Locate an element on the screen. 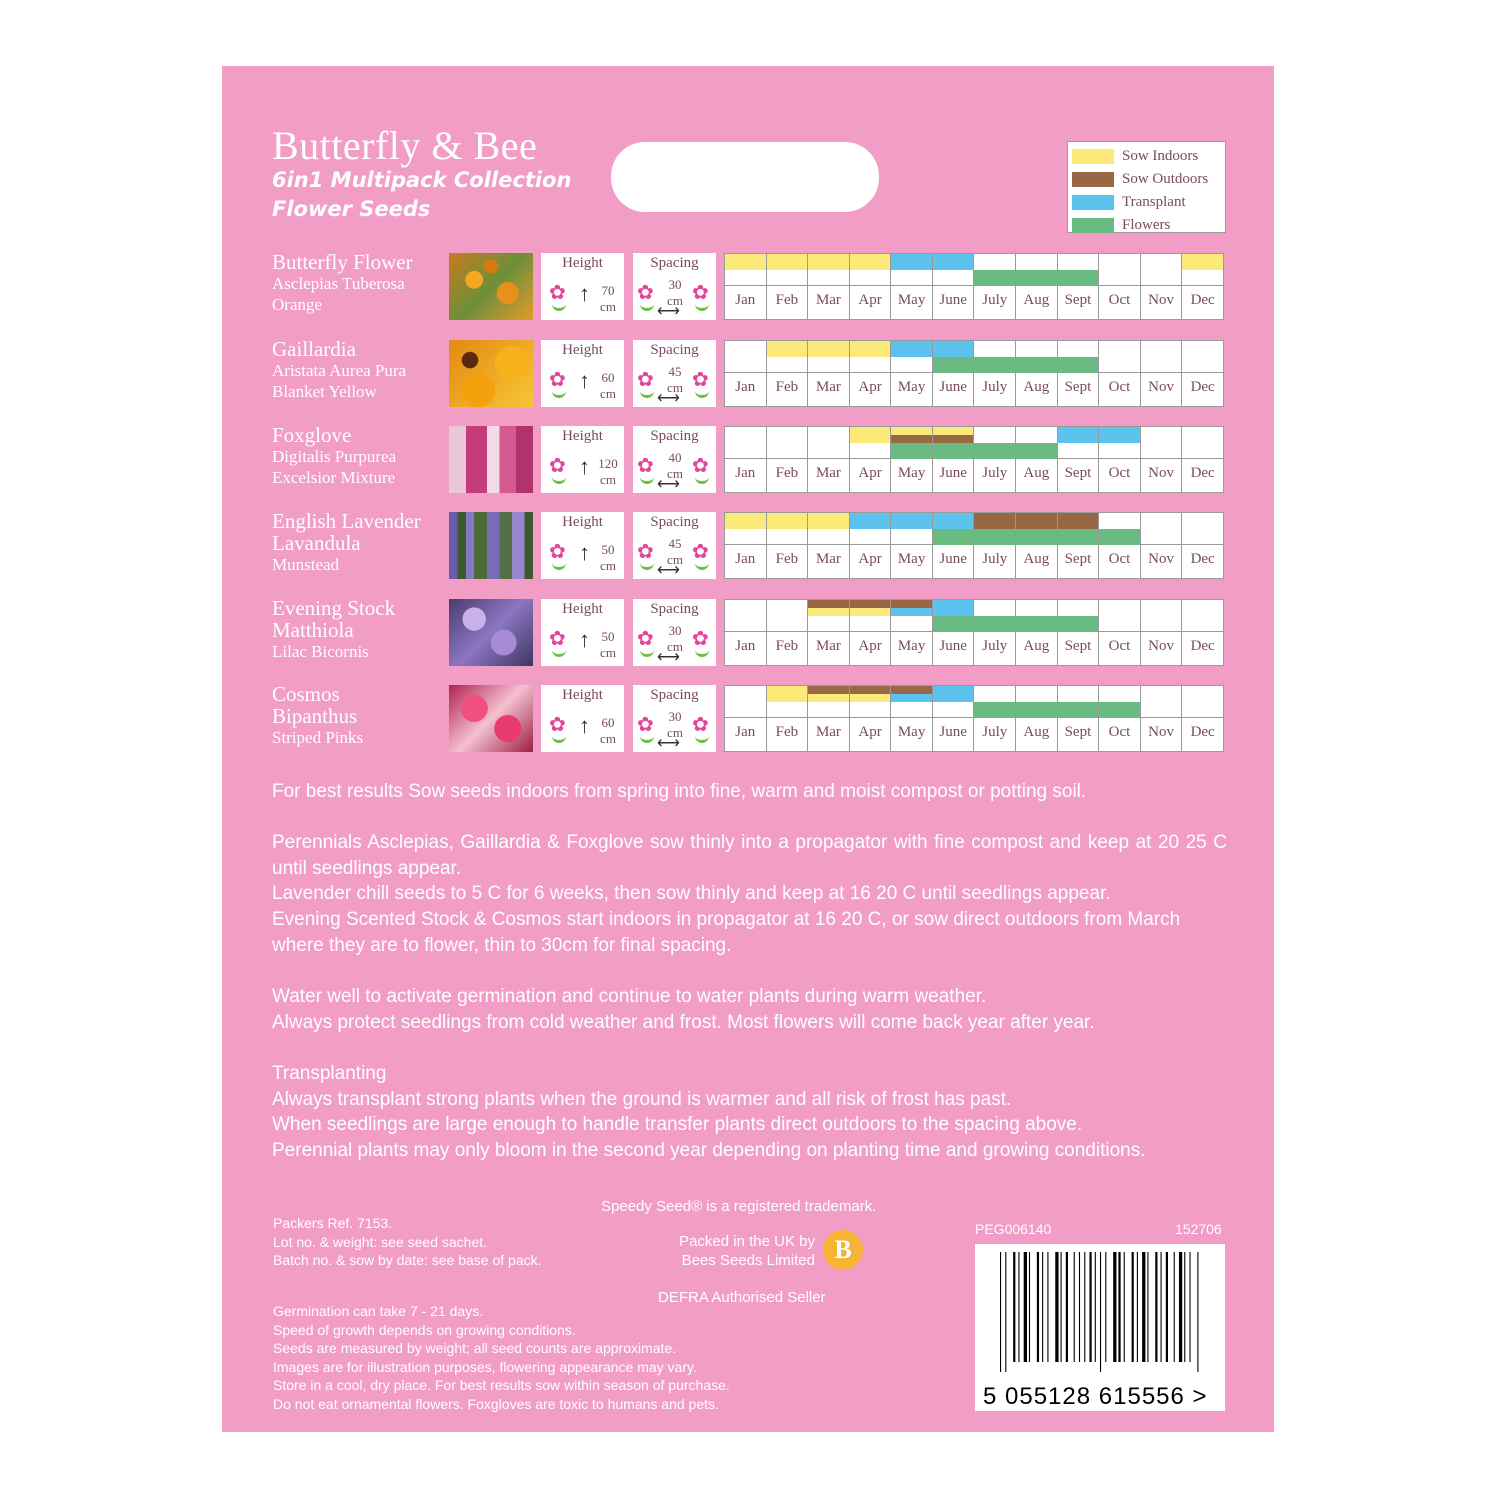 This screenshot has width=1500, height=1500. transplanting-heading: Transplanting is located at coordinates (329, 1073).